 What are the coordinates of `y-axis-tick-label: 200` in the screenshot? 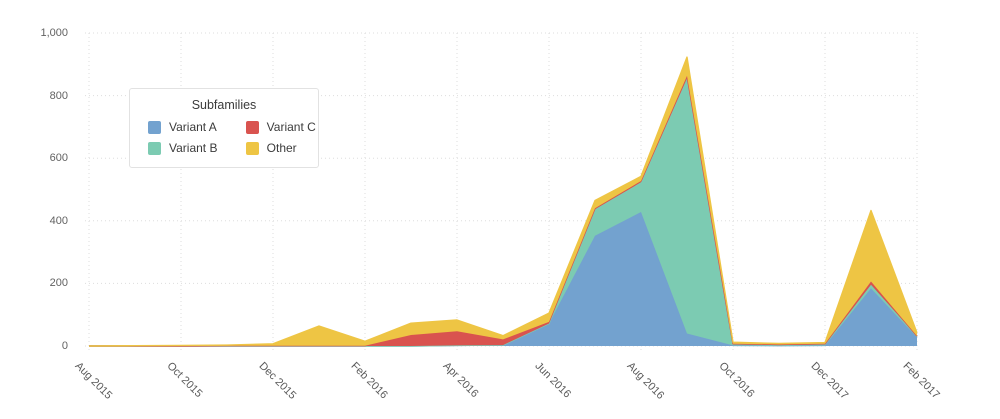 It's located at (58, 283).